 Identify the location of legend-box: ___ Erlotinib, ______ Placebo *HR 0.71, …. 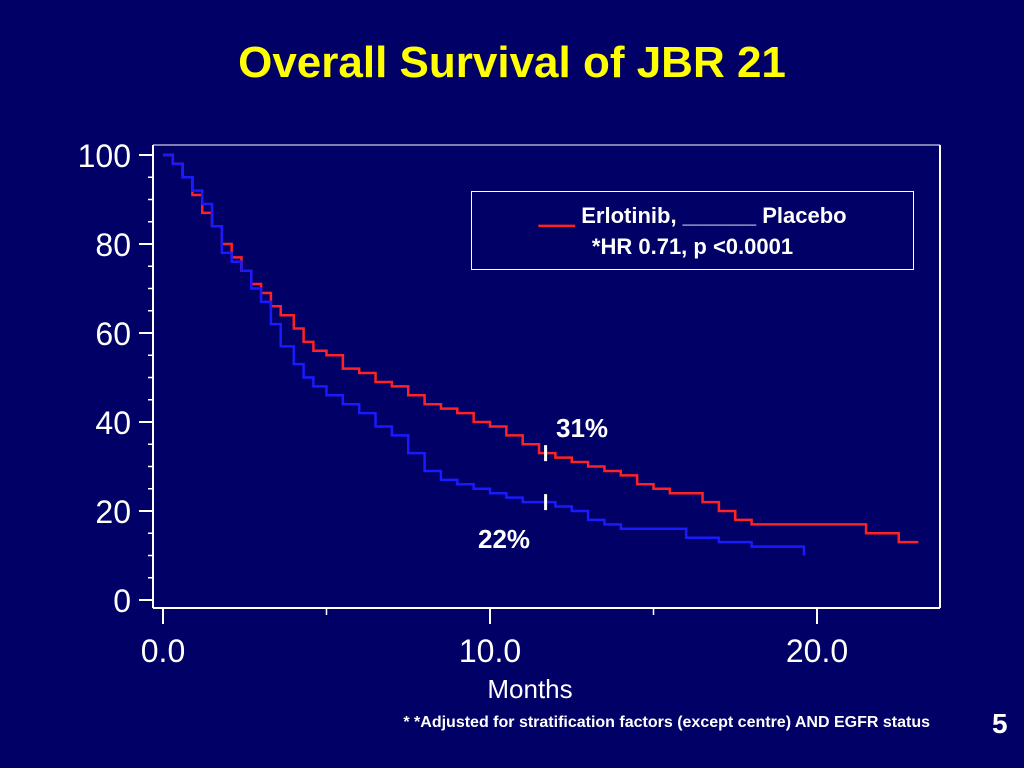
(692, 230).